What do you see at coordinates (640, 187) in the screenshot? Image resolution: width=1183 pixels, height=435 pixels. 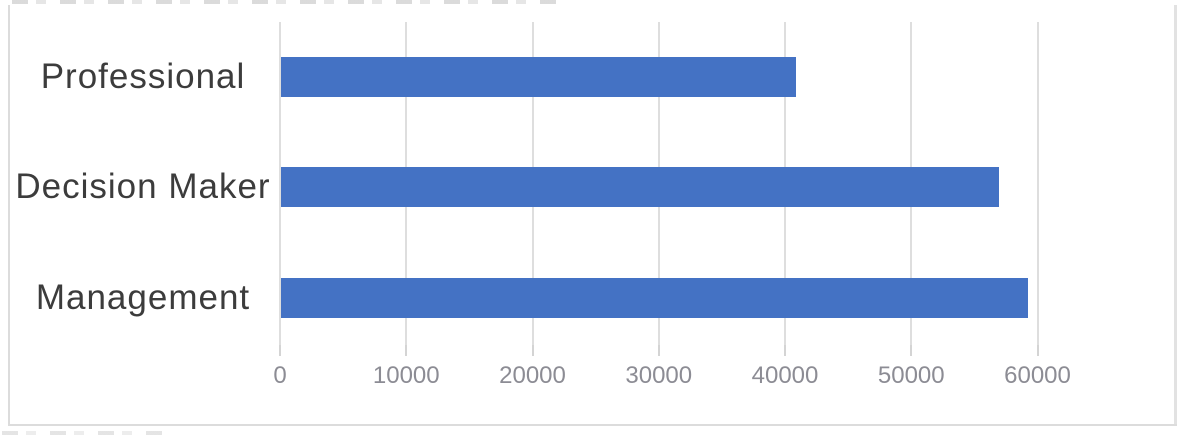 I see `bar-decision-maker` at bounding box center [640, 187].